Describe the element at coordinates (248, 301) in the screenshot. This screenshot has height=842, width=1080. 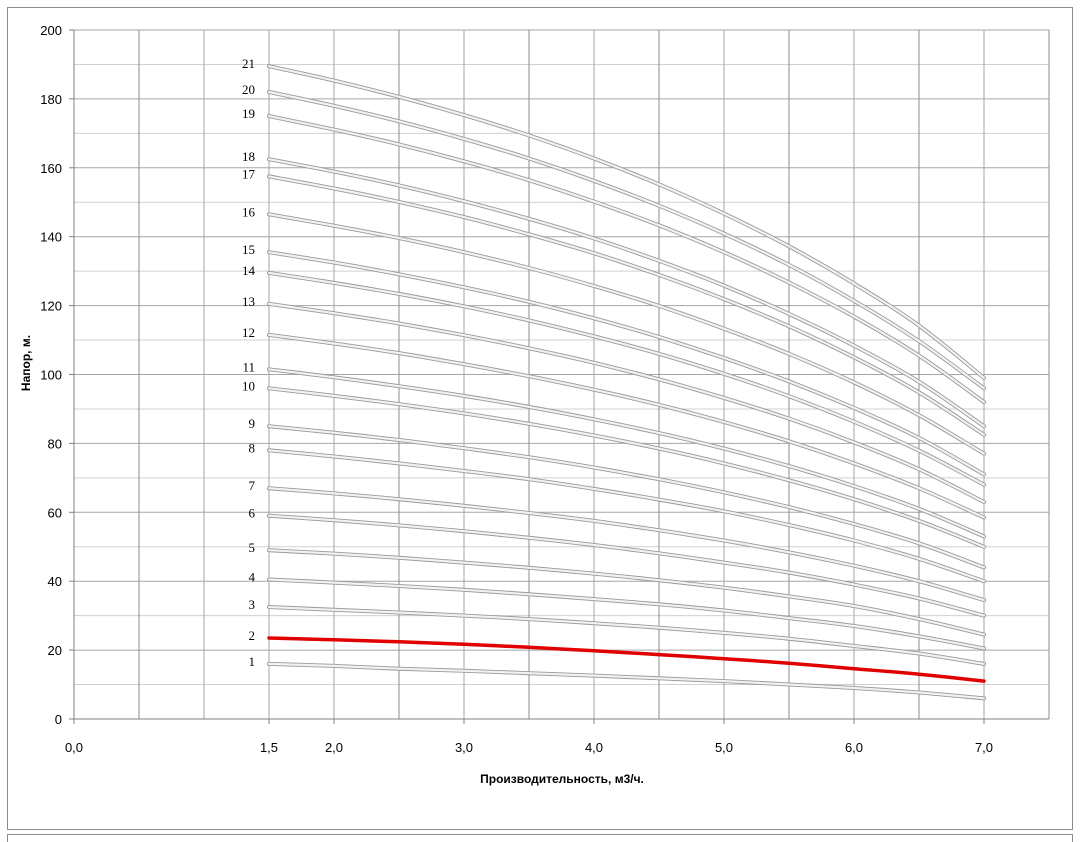
I see `curve-label-13: 13` at that location.